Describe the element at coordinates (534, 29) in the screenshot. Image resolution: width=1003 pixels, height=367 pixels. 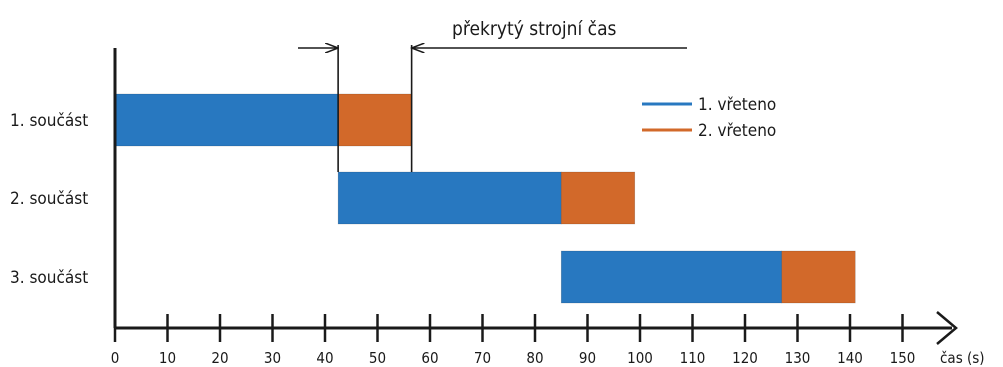
I see `overlap-annotation-label: překrytý strojní čas` at that location.